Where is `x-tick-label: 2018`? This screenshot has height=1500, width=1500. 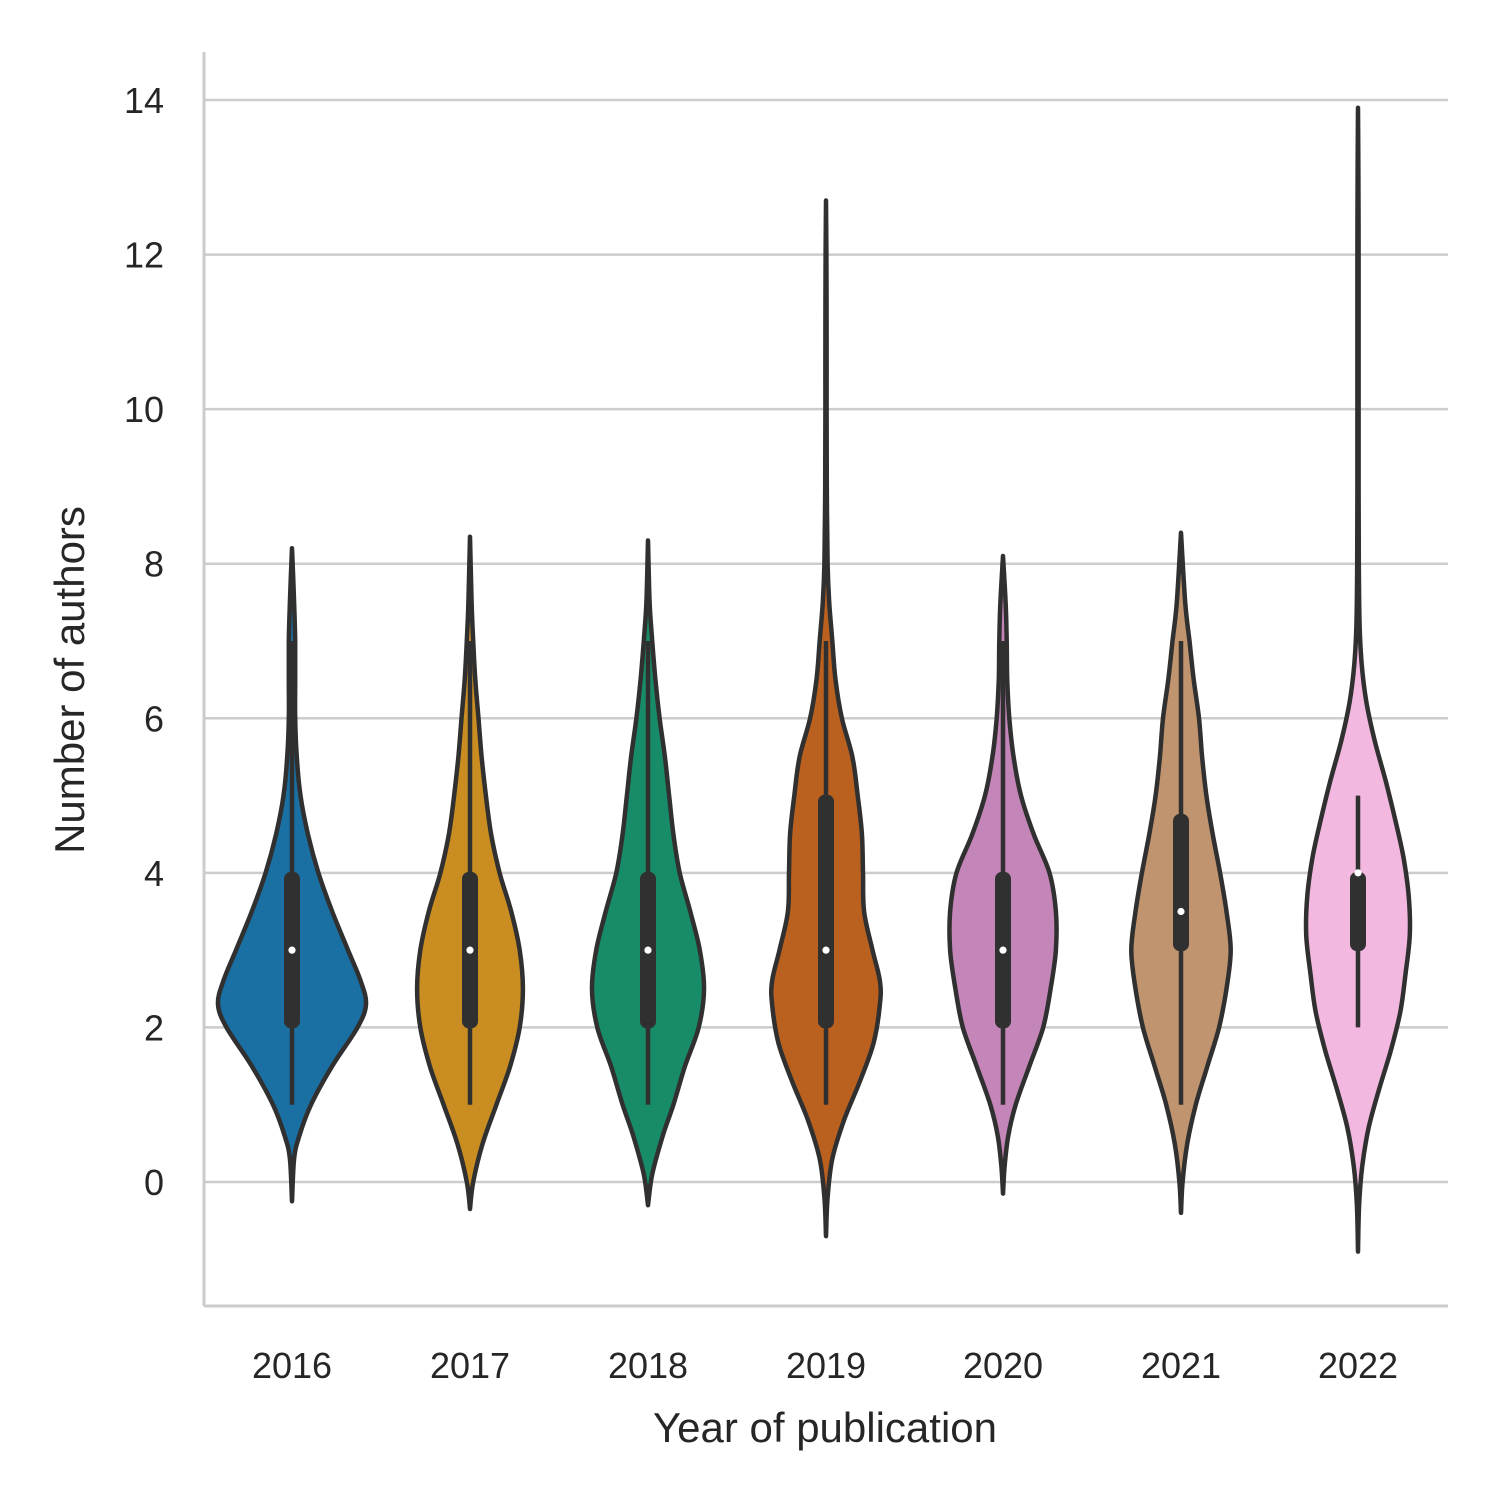 x-tick-label: 2018 is located at coordinates (648, 1365).